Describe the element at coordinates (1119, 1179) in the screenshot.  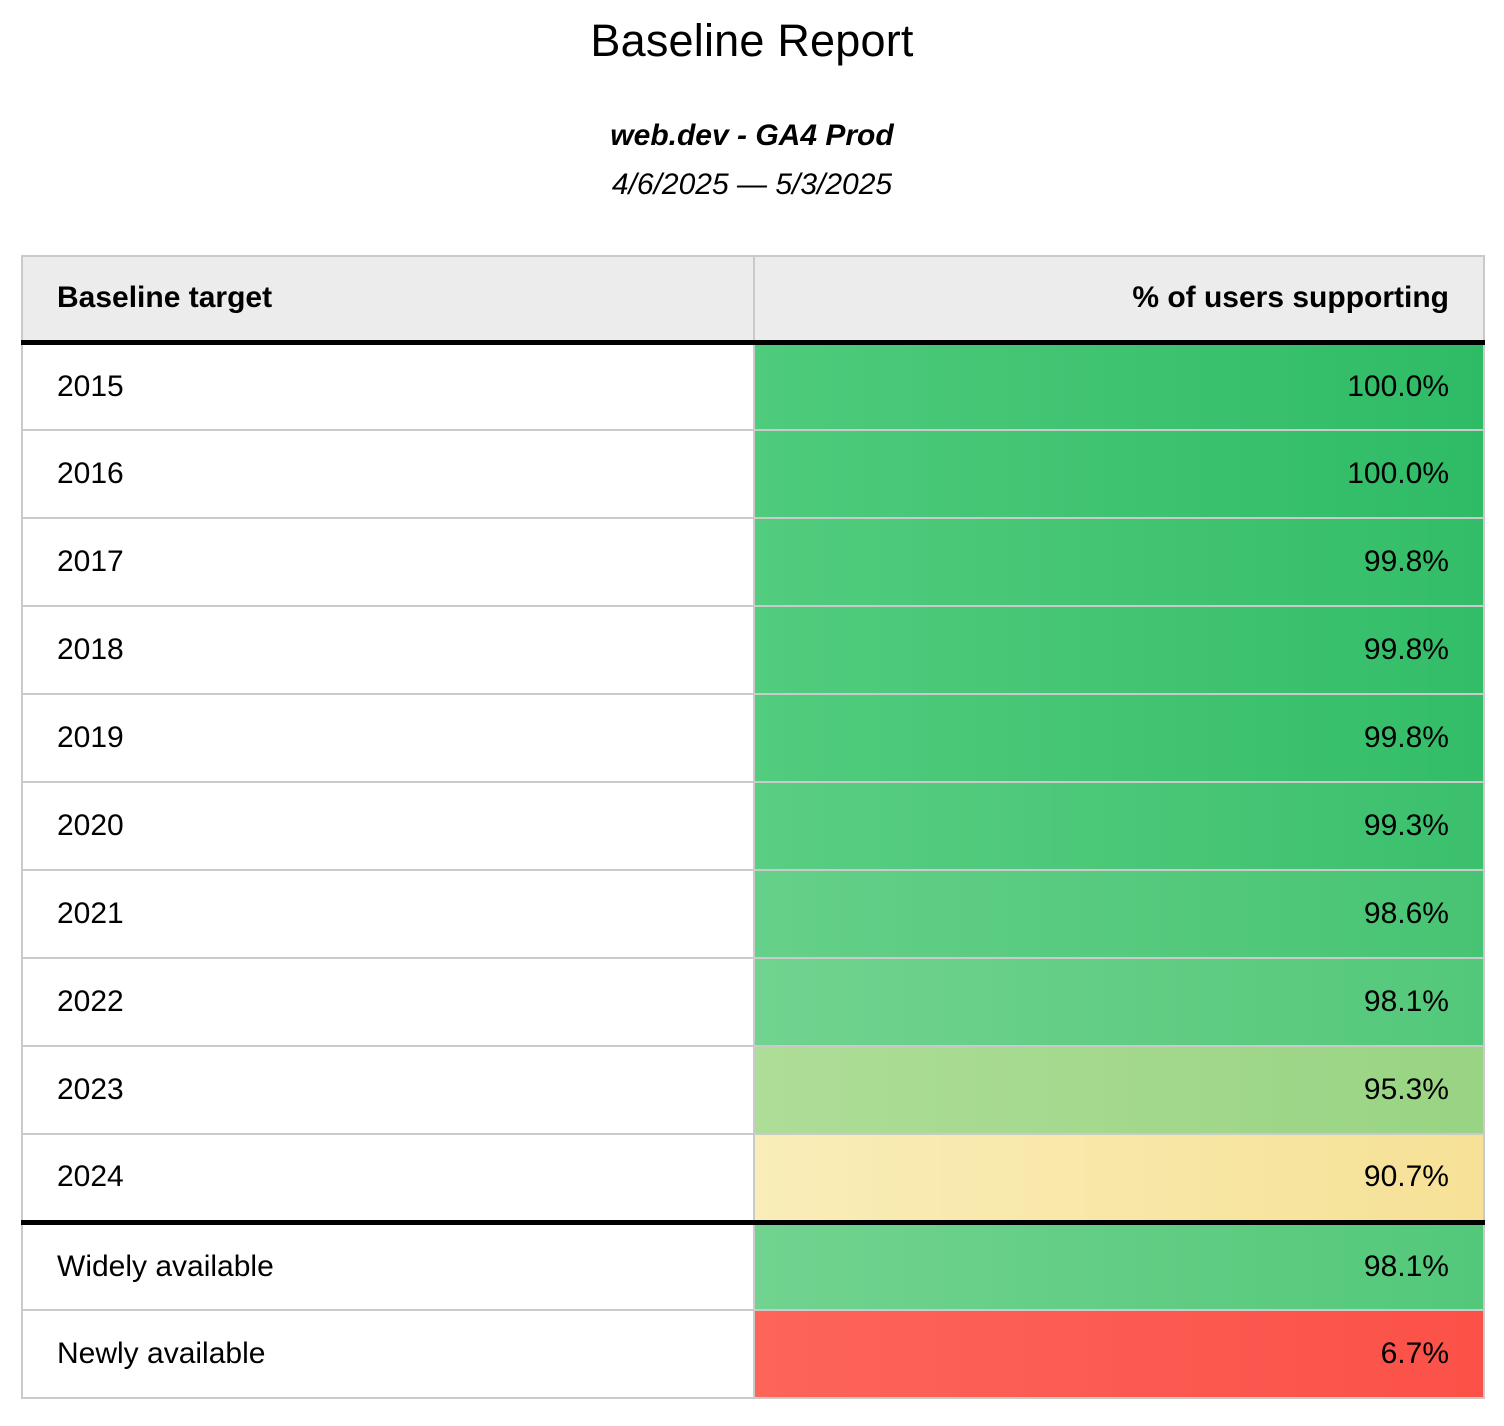
I see `support-percentage-cell: 90.7%` at that location.